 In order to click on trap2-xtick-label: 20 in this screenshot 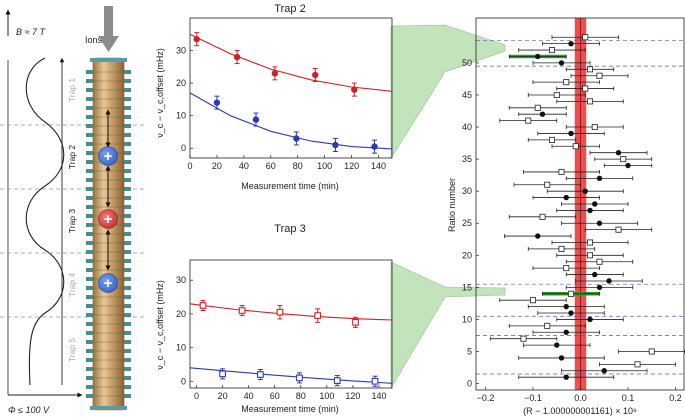, I will do `click(217, 166)`.